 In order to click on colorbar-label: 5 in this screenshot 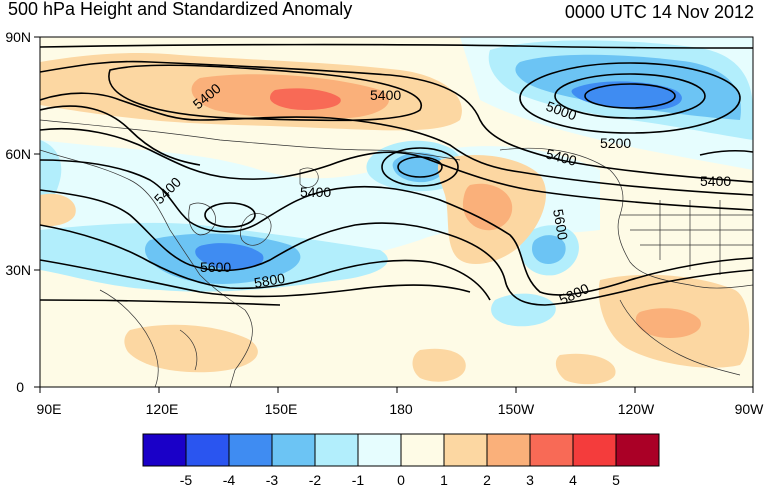, I will do `click(616, 480)`.